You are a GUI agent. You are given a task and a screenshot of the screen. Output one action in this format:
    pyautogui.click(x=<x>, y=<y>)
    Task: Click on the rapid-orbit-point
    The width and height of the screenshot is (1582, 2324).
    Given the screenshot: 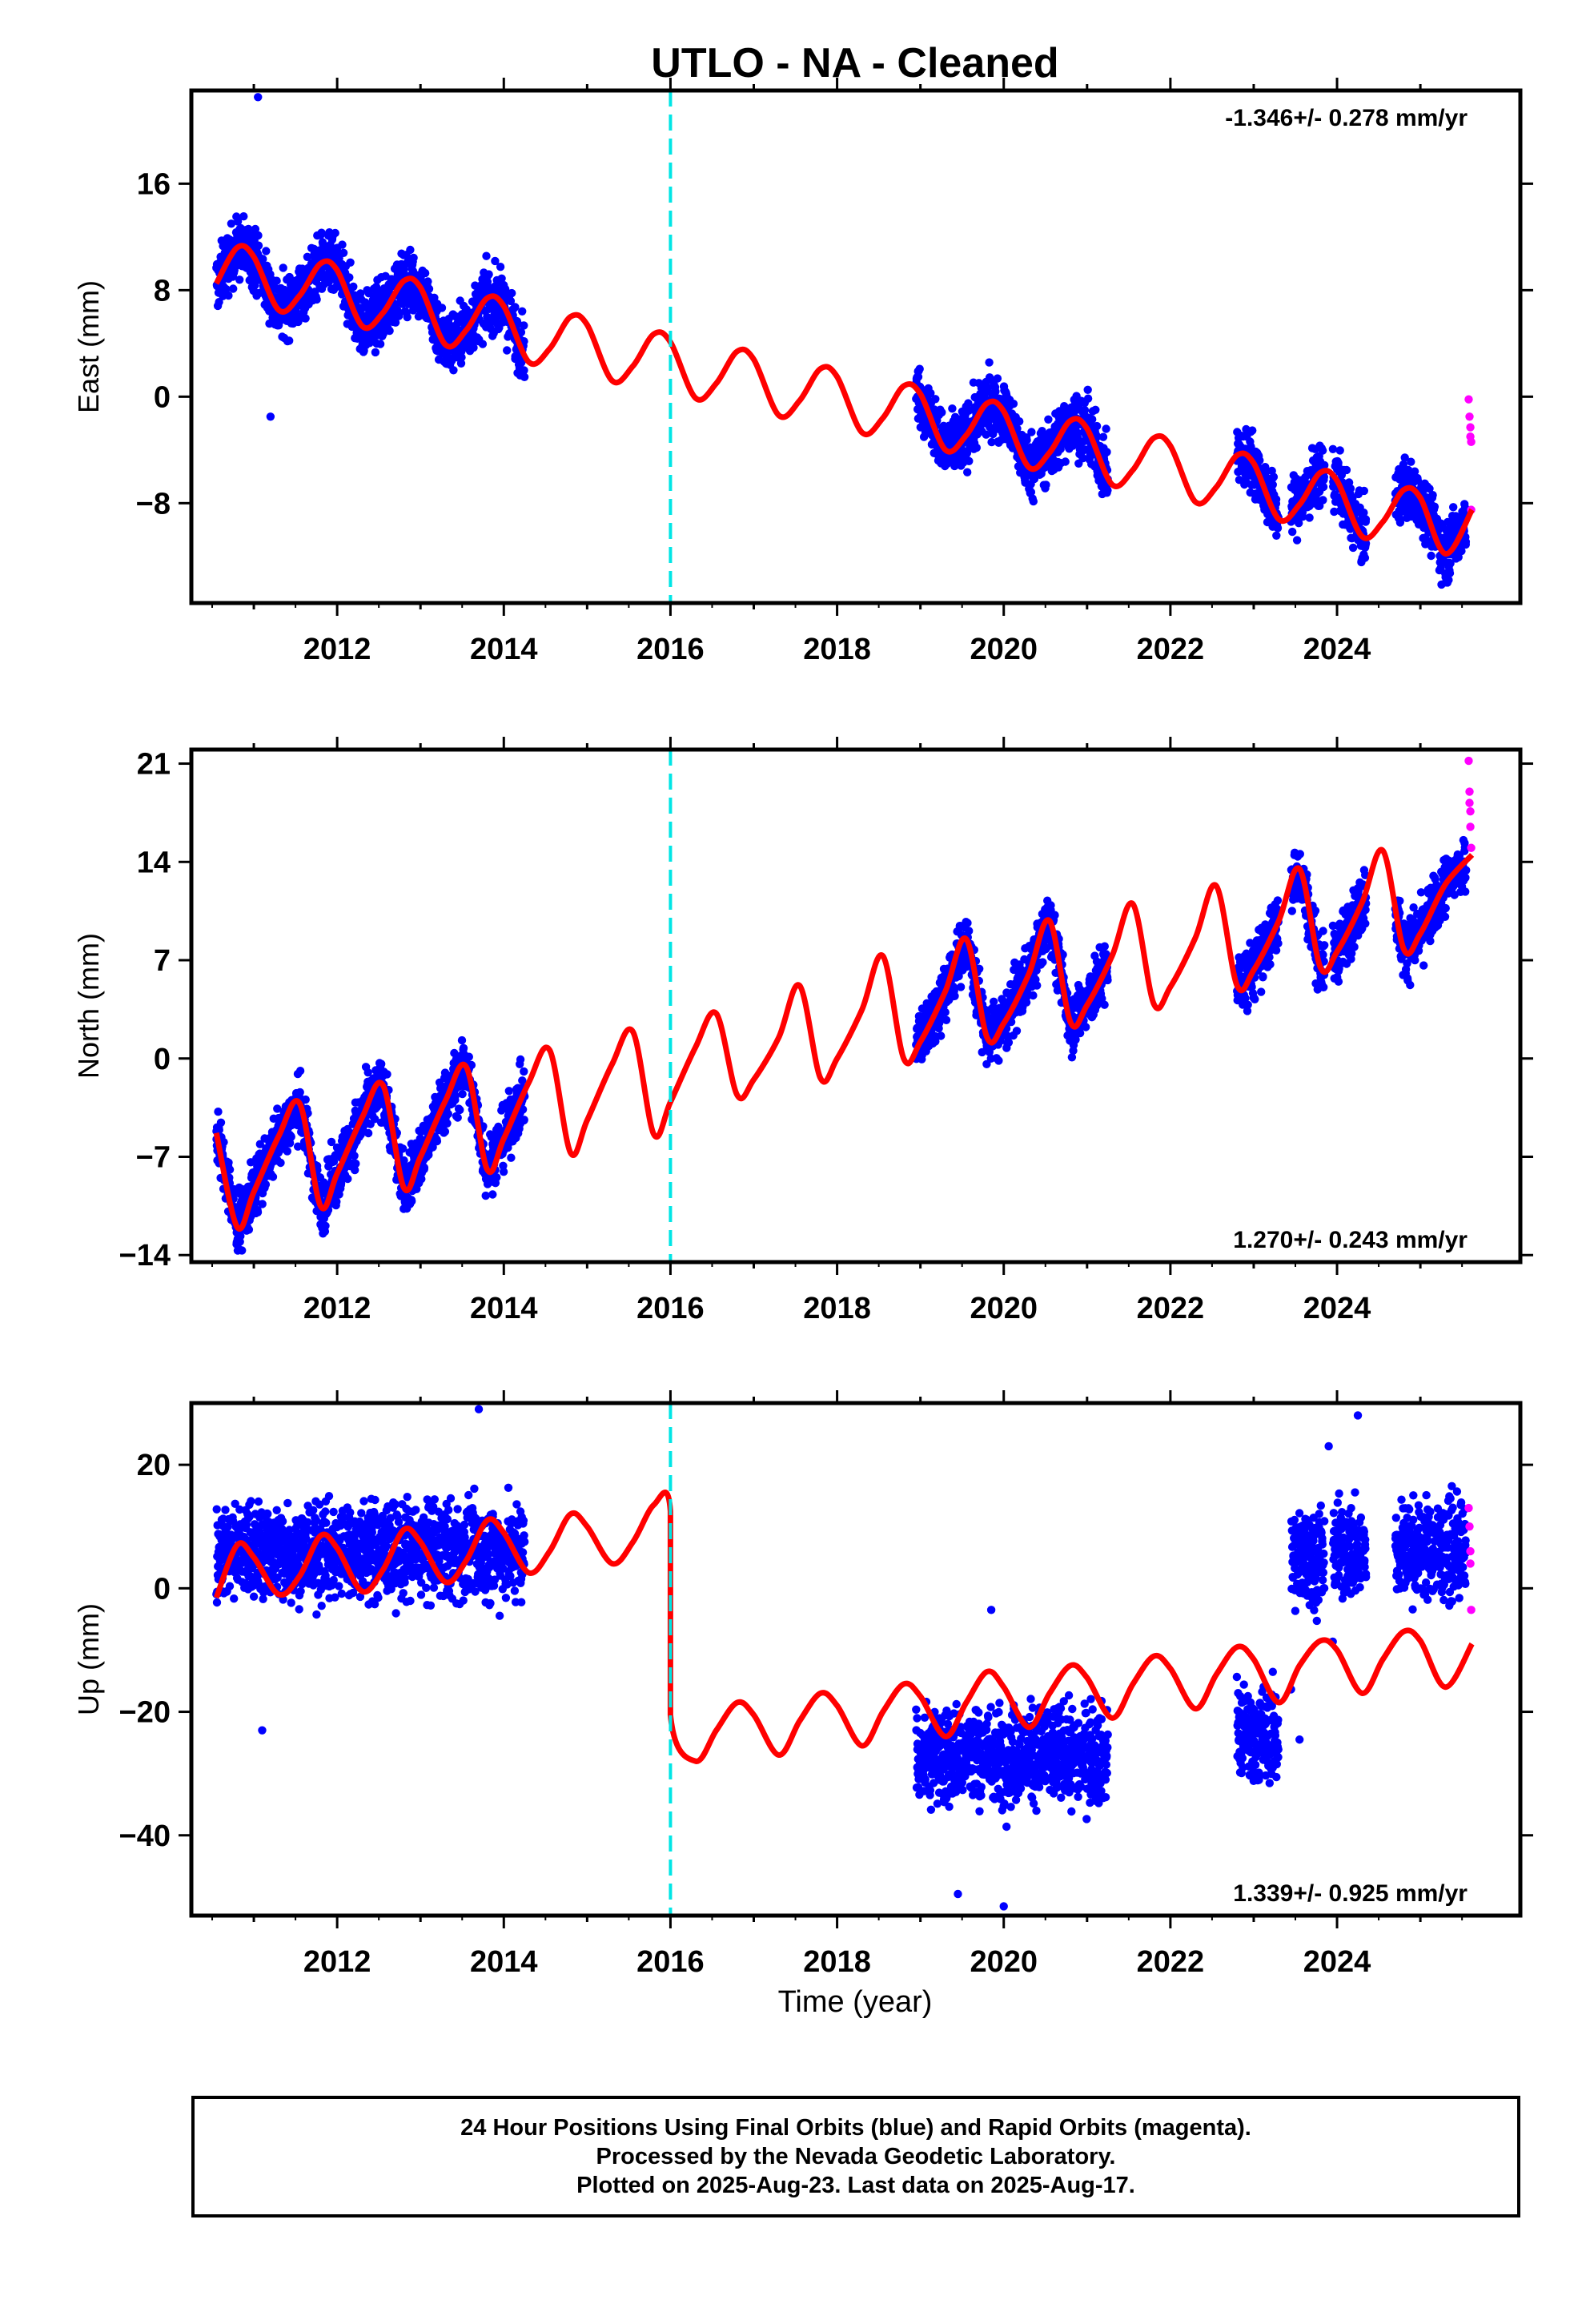 What is the action you would take?
    pyautogui.click(x=1469, y=416)
    